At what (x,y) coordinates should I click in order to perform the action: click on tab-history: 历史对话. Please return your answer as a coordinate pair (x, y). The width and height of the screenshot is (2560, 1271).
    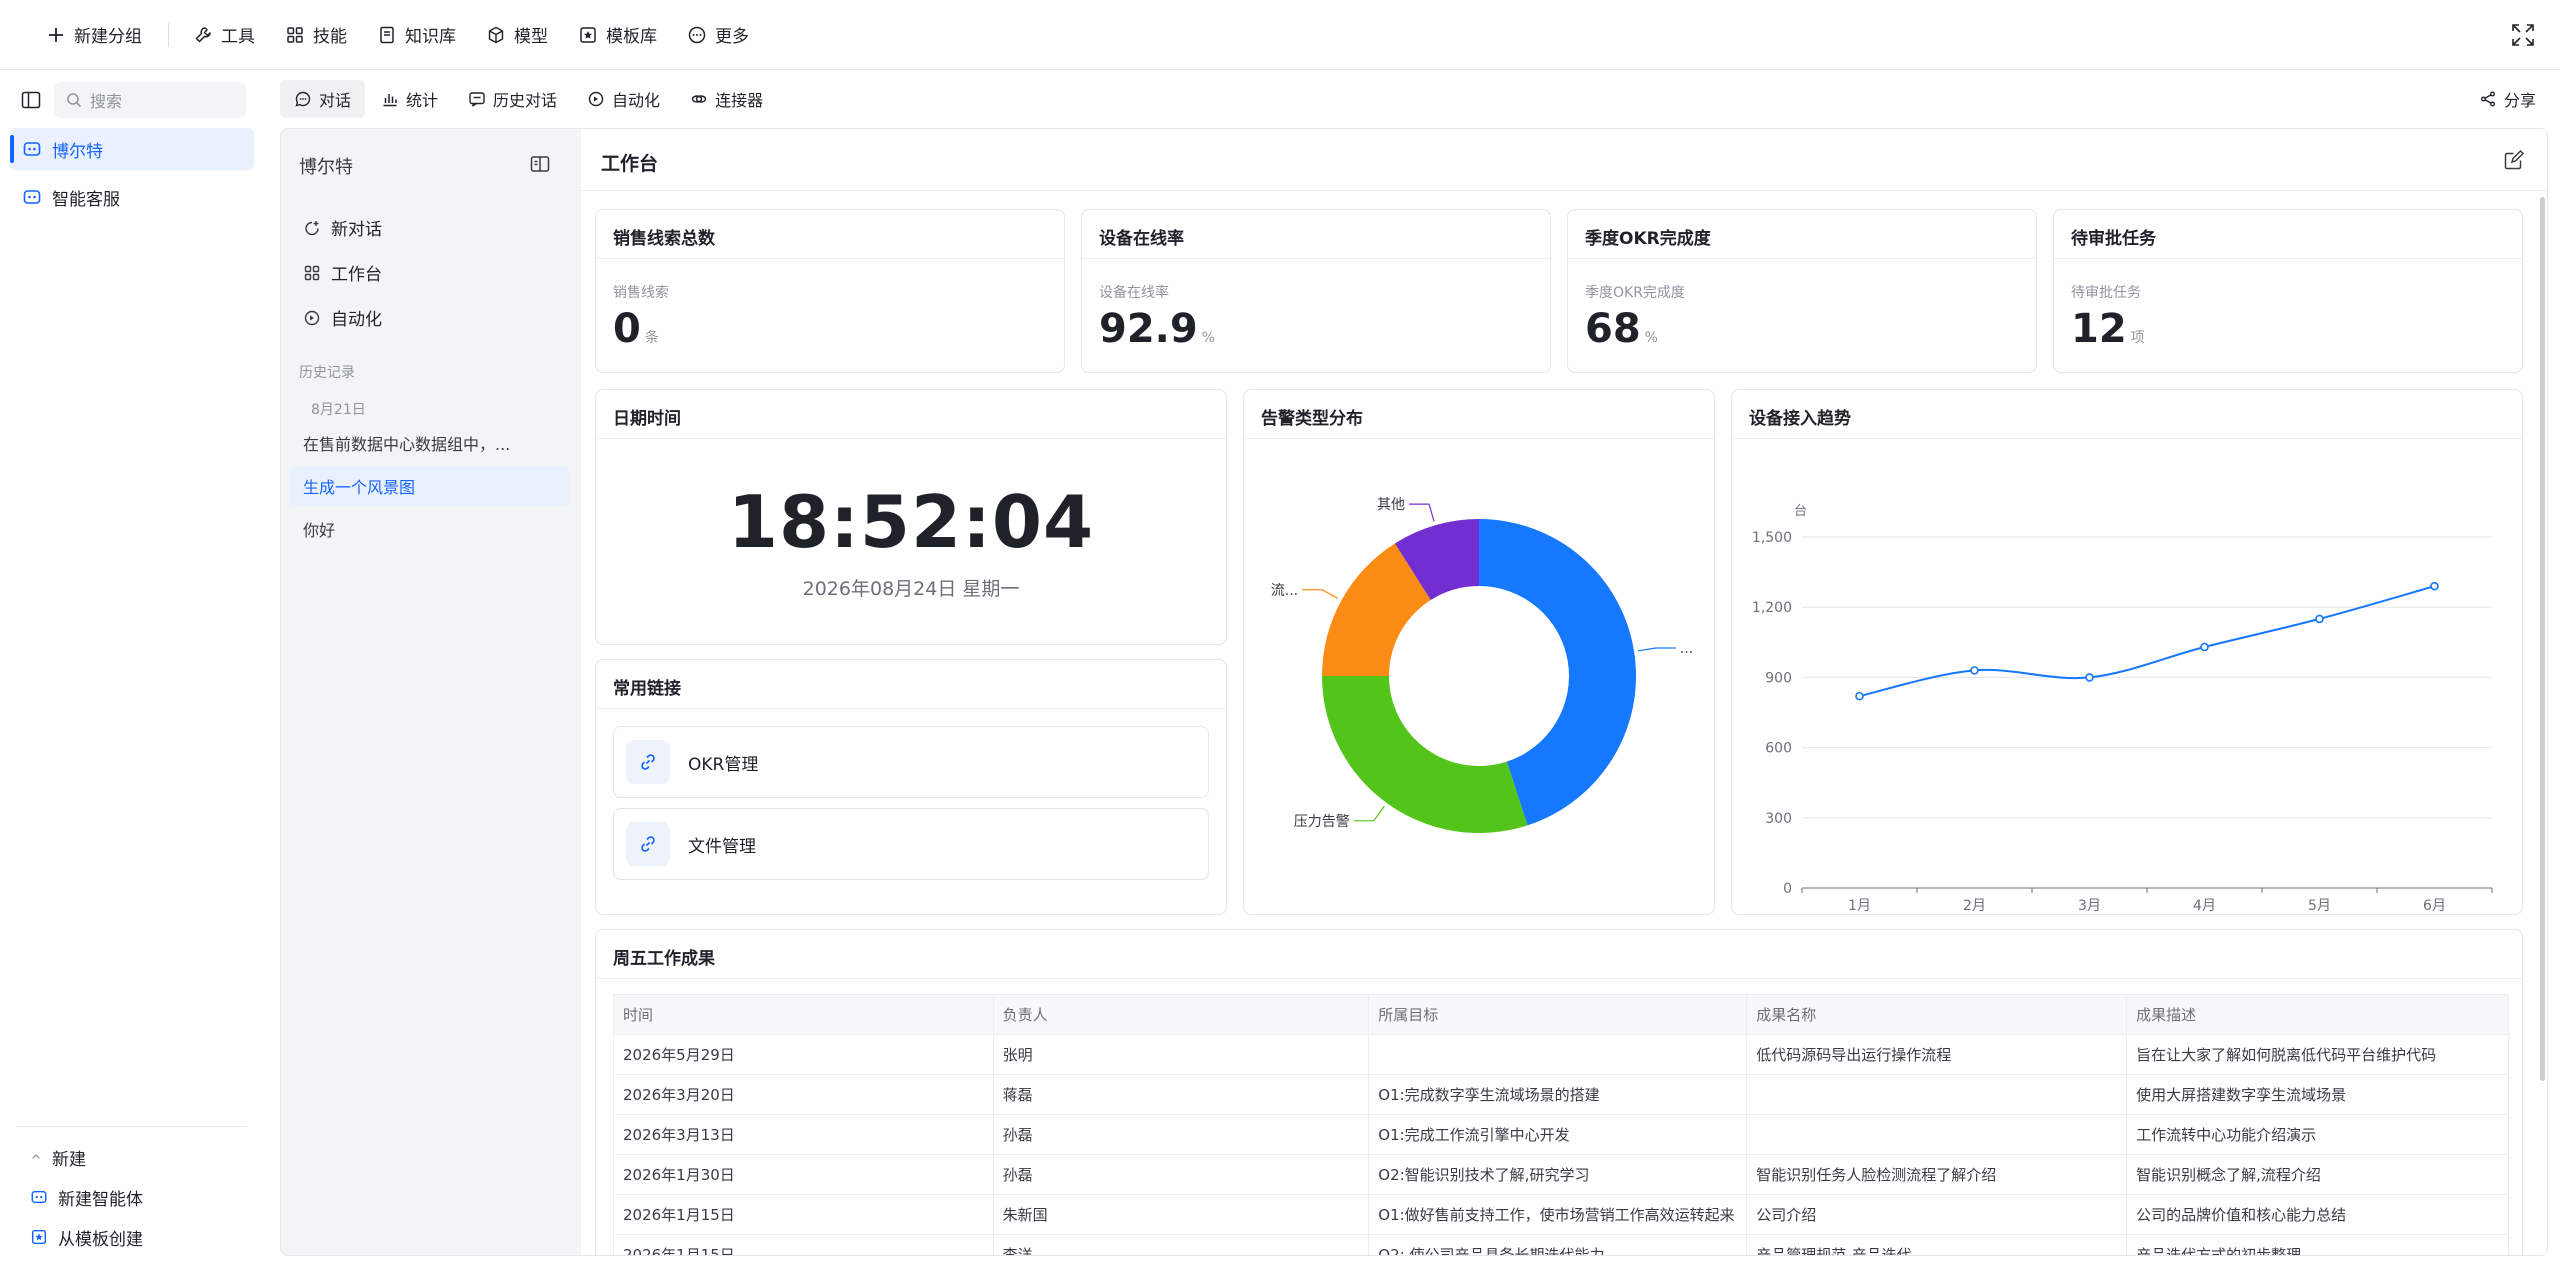
    Looking at the image, I should click on (512, 99).